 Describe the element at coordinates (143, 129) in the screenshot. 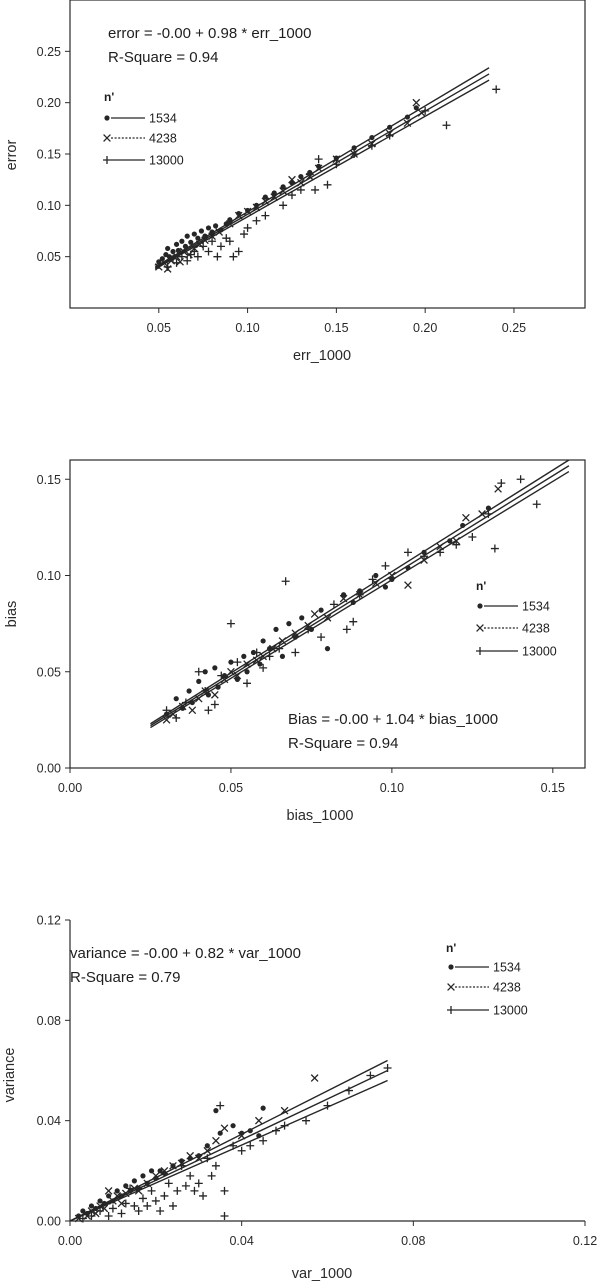

I see `legend: n' 1534 4238 13000` at that location.